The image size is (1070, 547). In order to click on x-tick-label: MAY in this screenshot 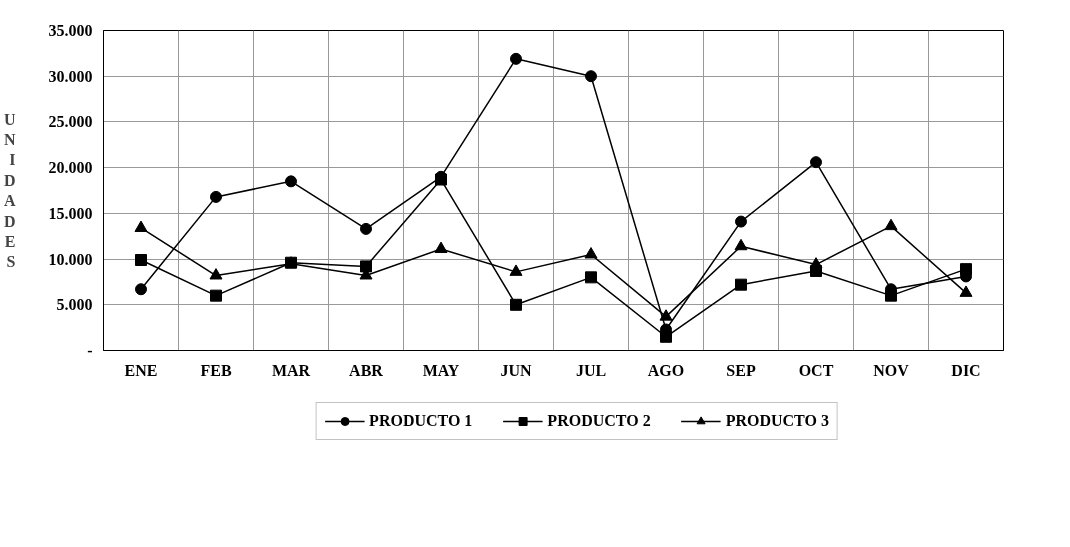, I will do `click(441, 370)`.